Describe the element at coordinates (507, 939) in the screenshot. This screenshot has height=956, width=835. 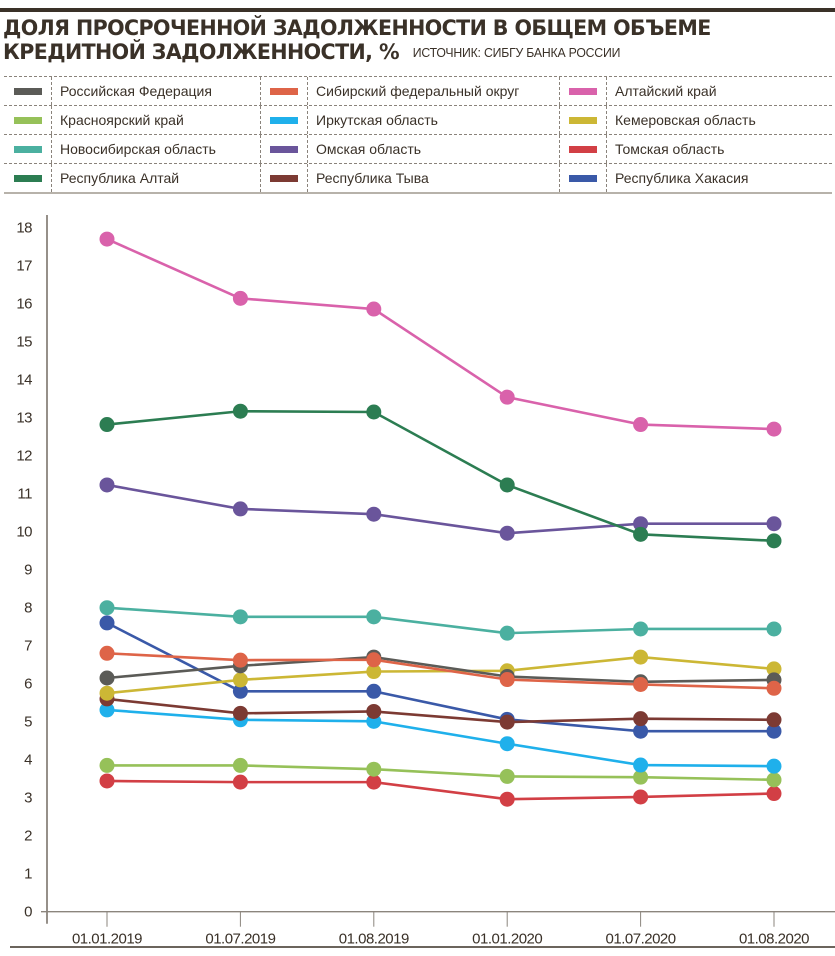
I see `x-tick-label: 01.01.2020` at that location.